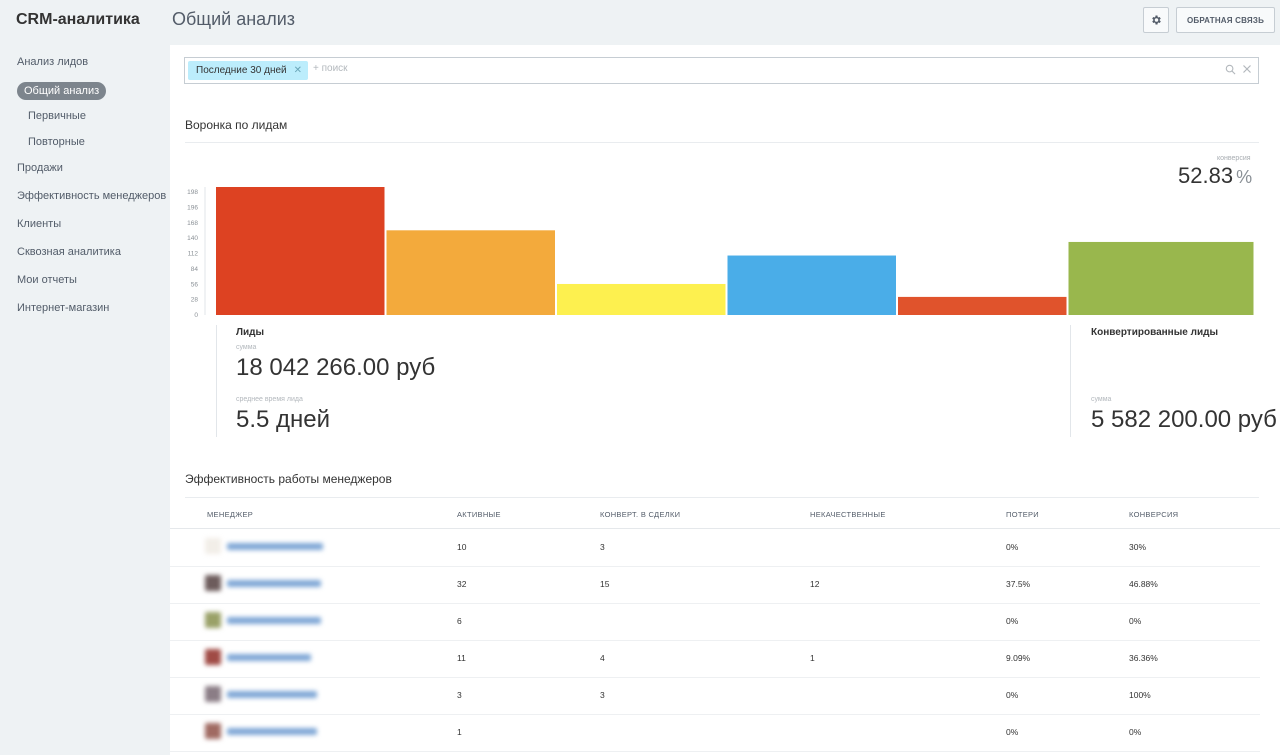 This screenshot has width=1280, height=755. Describe the element at coordinates (39, 224) in the screenshot. I see `sidebar-item-clients: Клиенты` at that location.